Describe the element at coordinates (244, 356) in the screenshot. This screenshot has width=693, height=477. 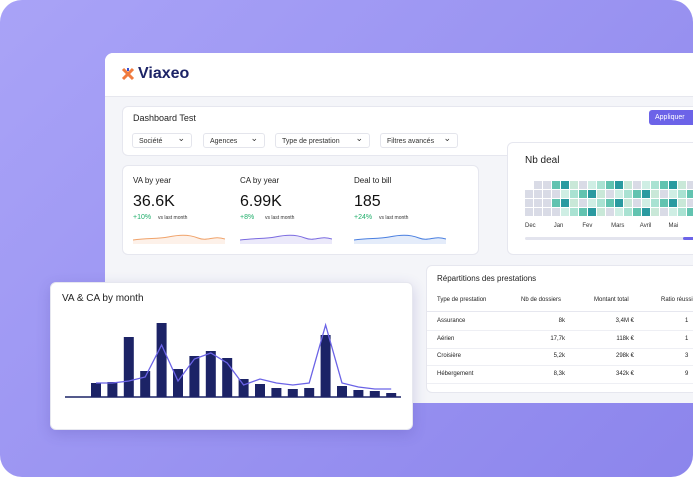
I see `line` at that location.